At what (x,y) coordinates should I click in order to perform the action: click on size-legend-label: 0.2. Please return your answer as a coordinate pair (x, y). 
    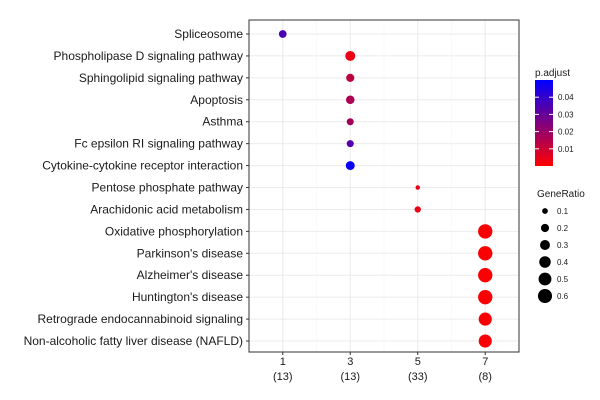
    Looking at the image, I should click on (563, 228).